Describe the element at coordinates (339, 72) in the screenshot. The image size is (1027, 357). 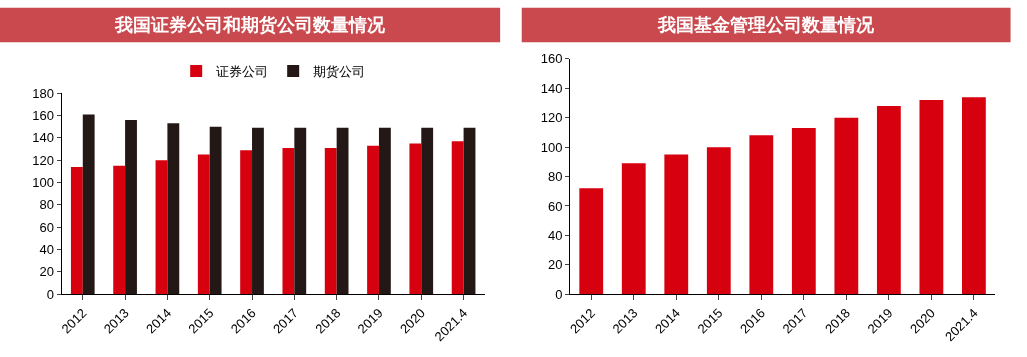
I see `legend-label: 期货公司` at that location.